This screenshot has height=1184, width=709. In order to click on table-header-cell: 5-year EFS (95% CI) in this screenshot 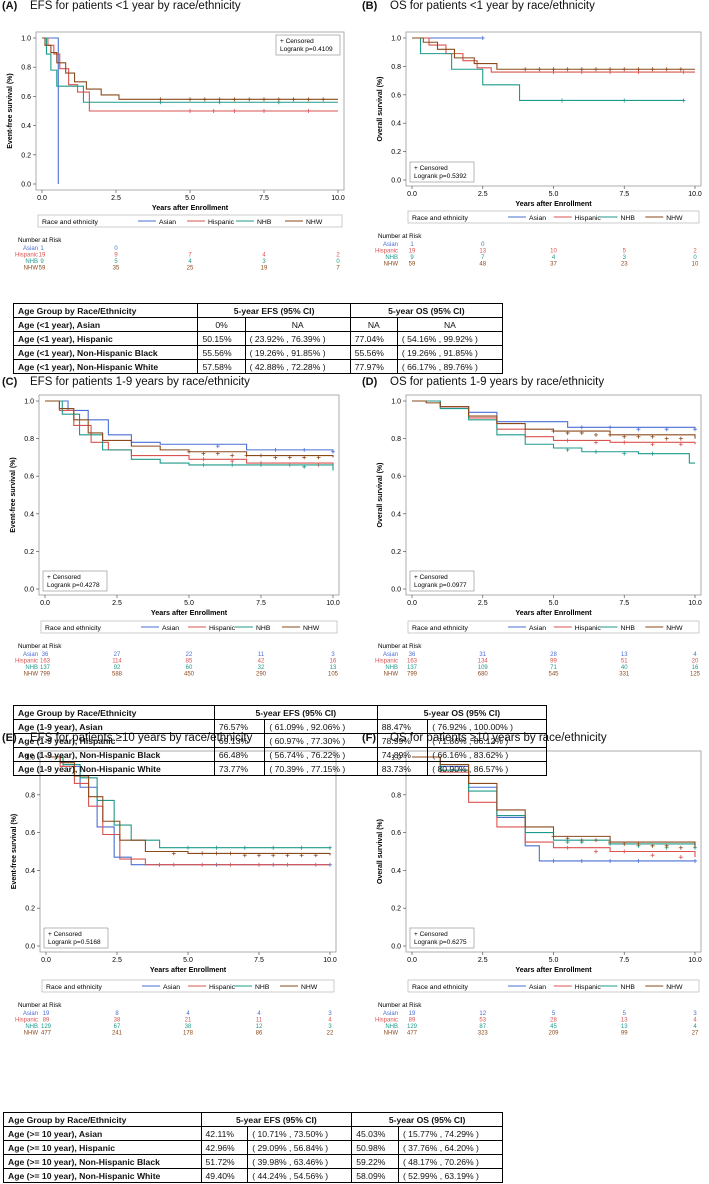, I will do `click(274, 310)`.